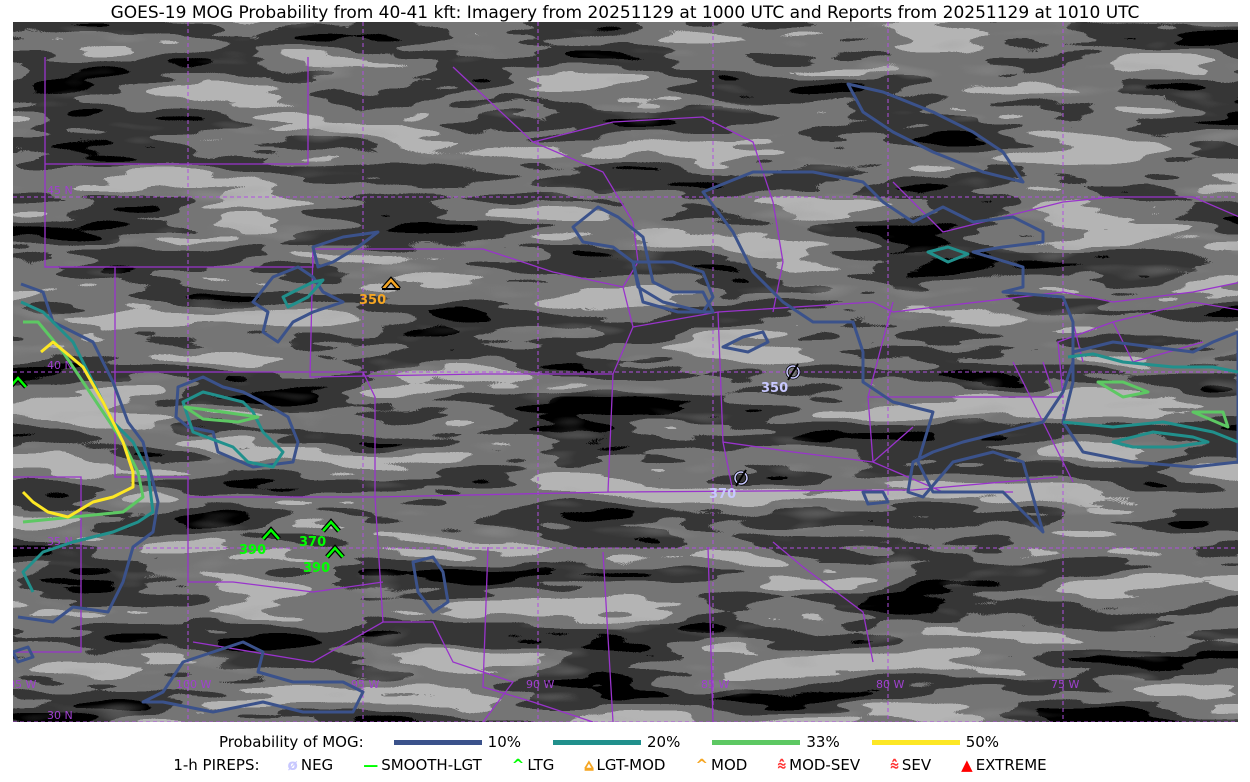  I want to click on contour-20-ny, so click(948, 254).